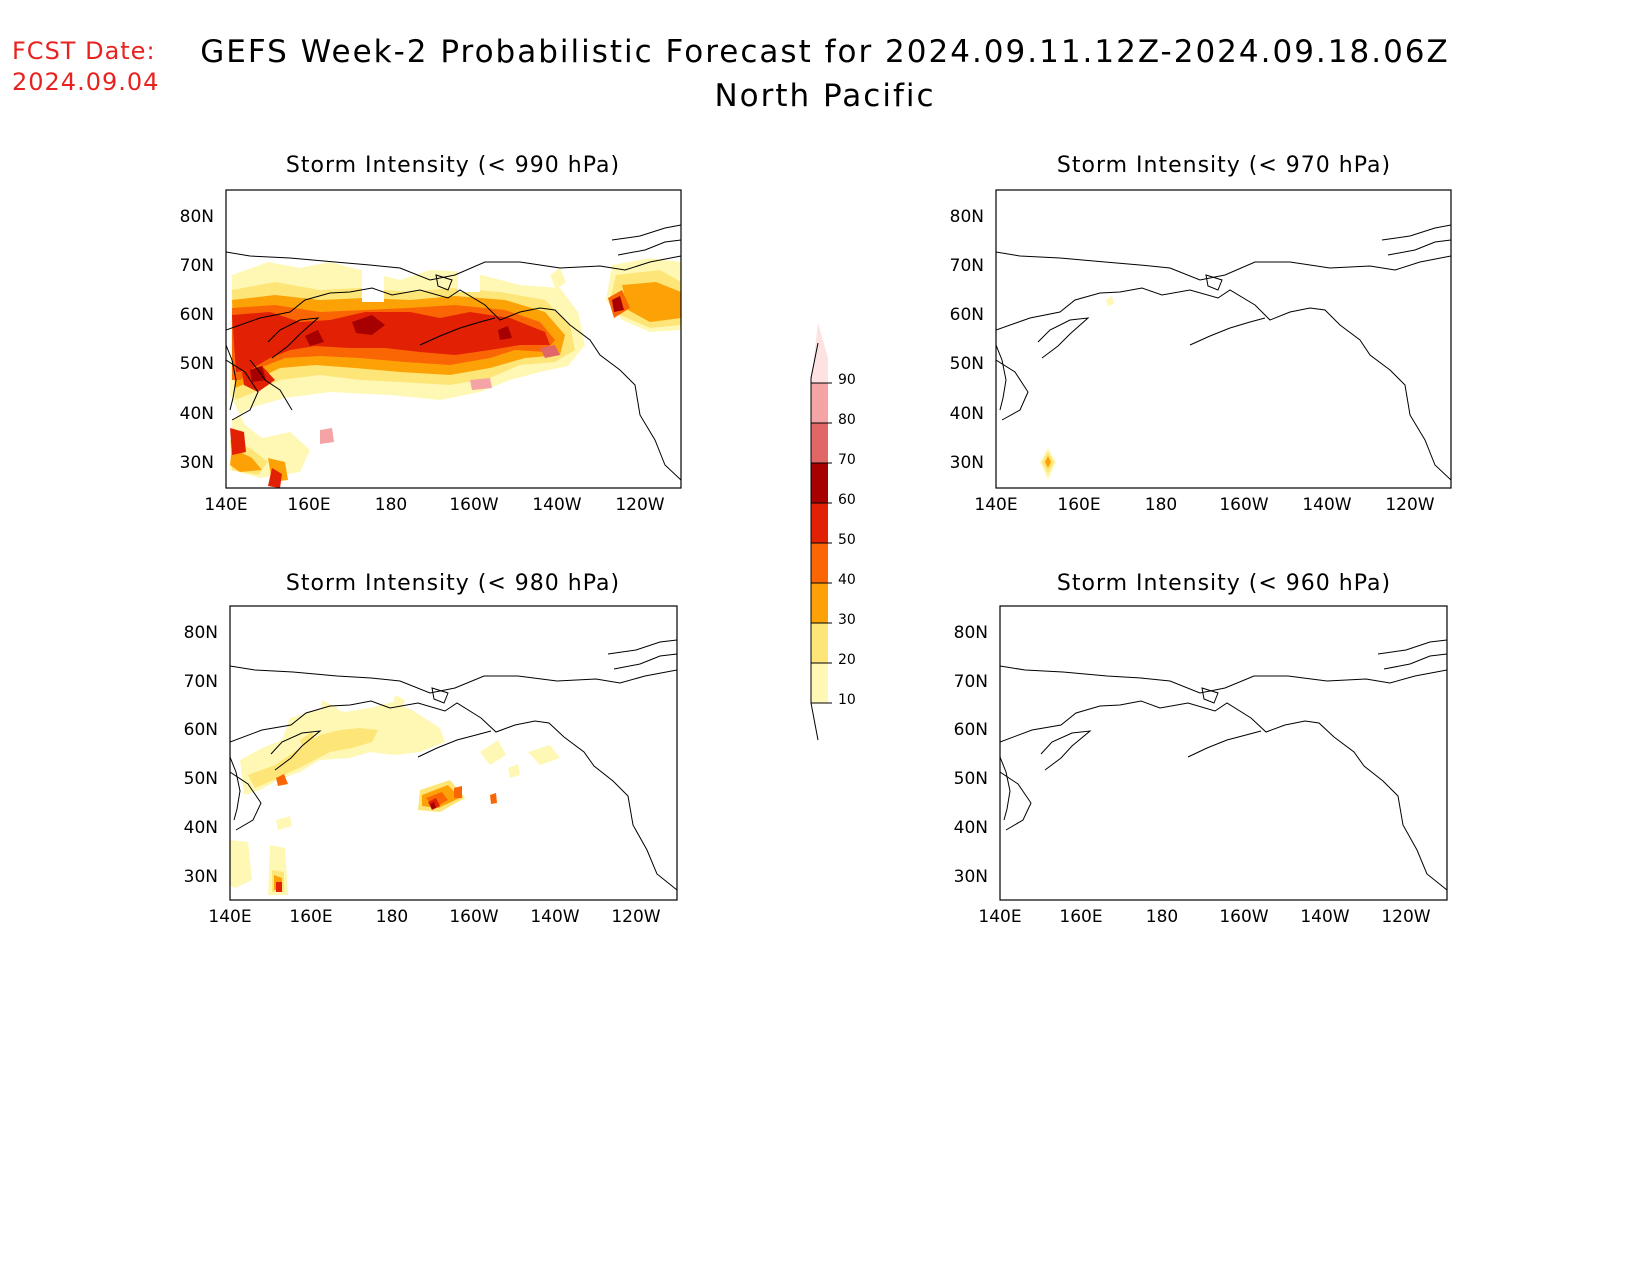 This screenshot has width=1650, height=1275. What do you see at coordinates (86, 82) in the screenshot?
I see `forecast-date-value: 2024.09.04` at bounding box center [86, 82].